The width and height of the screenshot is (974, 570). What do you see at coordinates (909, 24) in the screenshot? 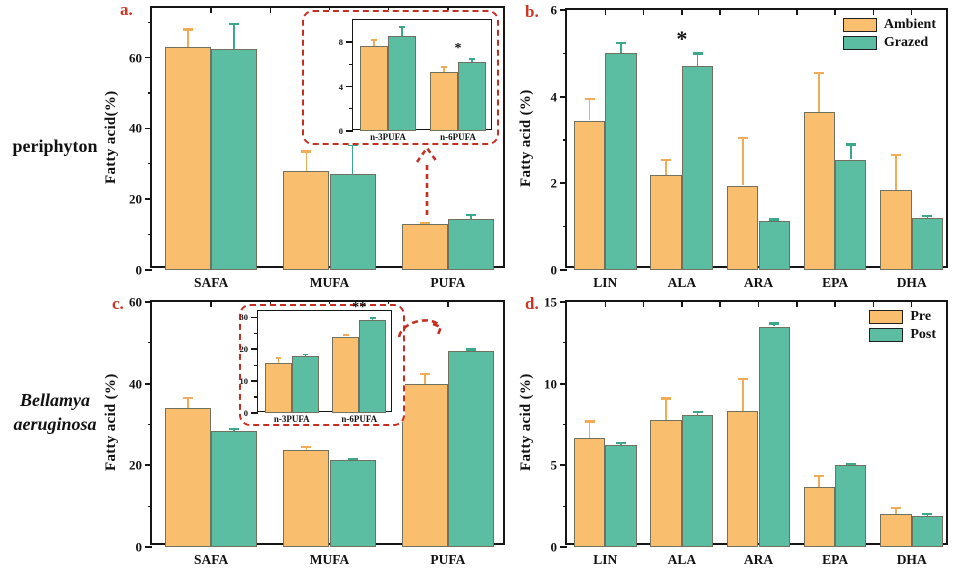
I see `legend-label: Ambient` at bounding box center [909, 24].